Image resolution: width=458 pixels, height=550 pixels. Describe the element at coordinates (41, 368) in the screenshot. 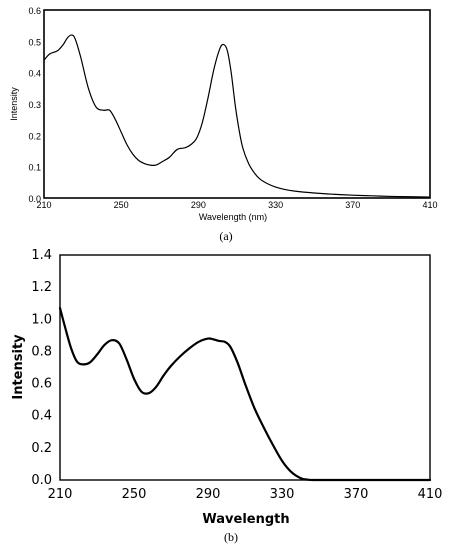

I see `chart-b-yticks: 0.0 0.2 0.4 0.6 0.8 1.0 1.2 1.4` at that location.